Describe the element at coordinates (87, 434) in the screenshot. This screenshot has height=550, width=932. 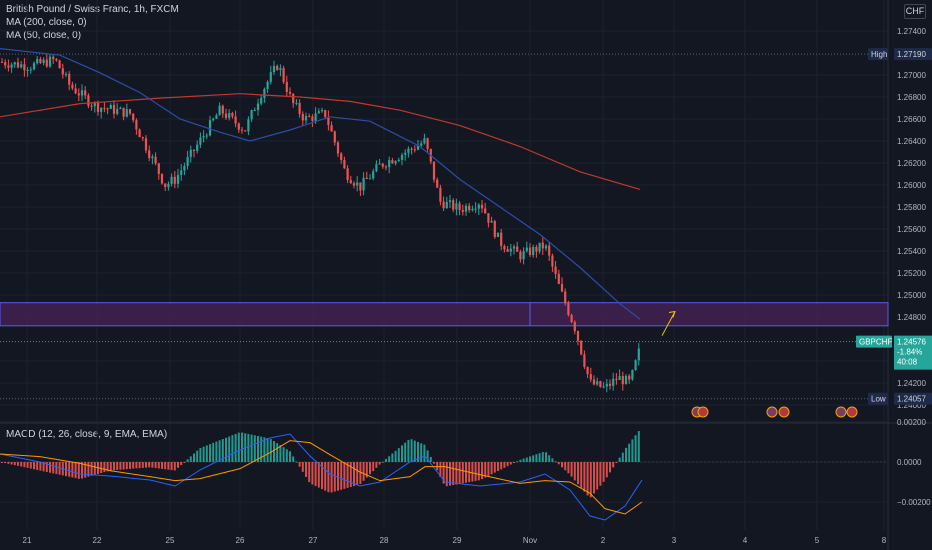
I see `macd-legend: MACD (12, 26, close, 9, EMA, EMA)` at that location.